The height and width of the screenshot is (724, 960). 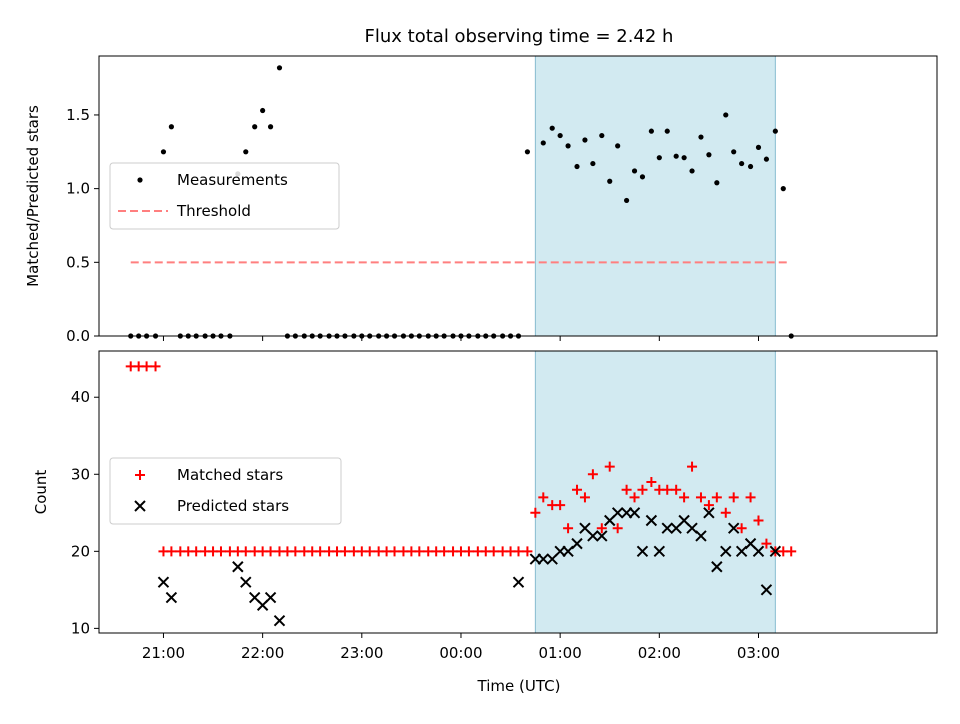 What do you see at coordinates (78, 115) in the screenshot?
I see `y-tick-label: 1.5` at bounding box center [78, 115].